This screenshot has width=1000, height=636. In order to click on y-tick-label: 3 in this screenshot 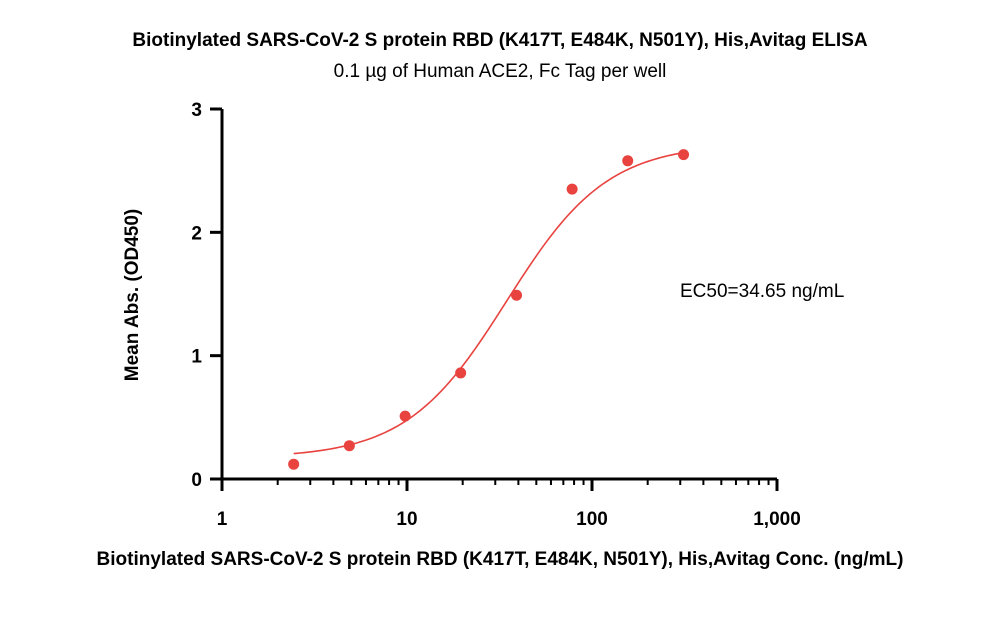, I will do `click(196, 110)`.